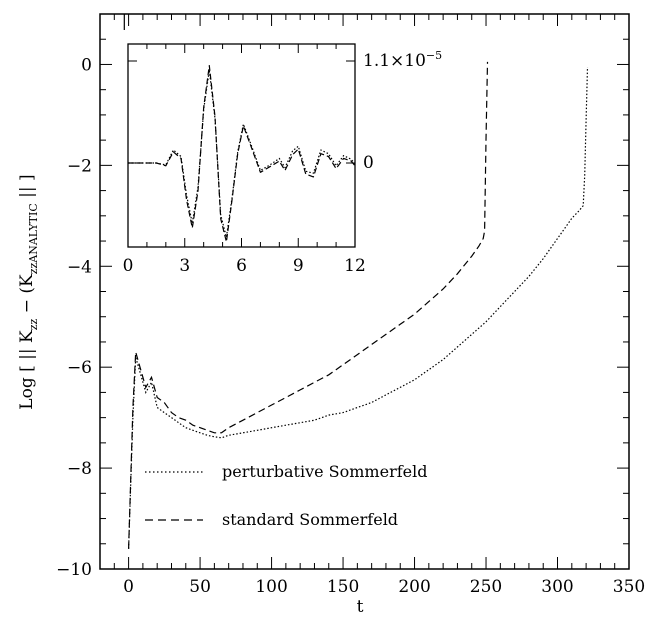  Describe the element at coordinates (184, 266) in the screenshot. I see `inset-x-tick-label: 3` at that location.